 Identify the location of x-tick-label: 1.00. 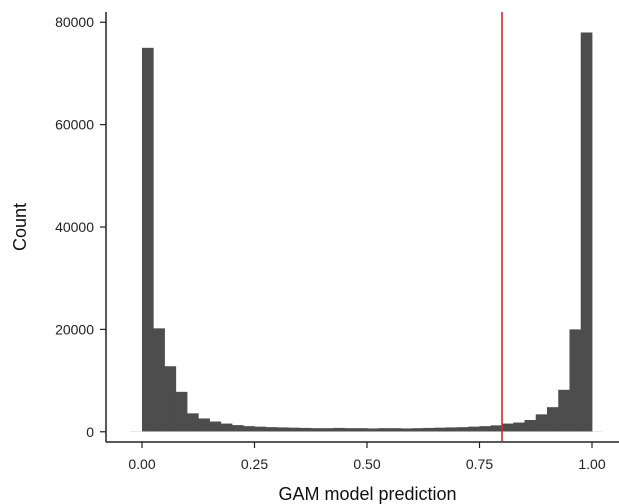
(591, 464).